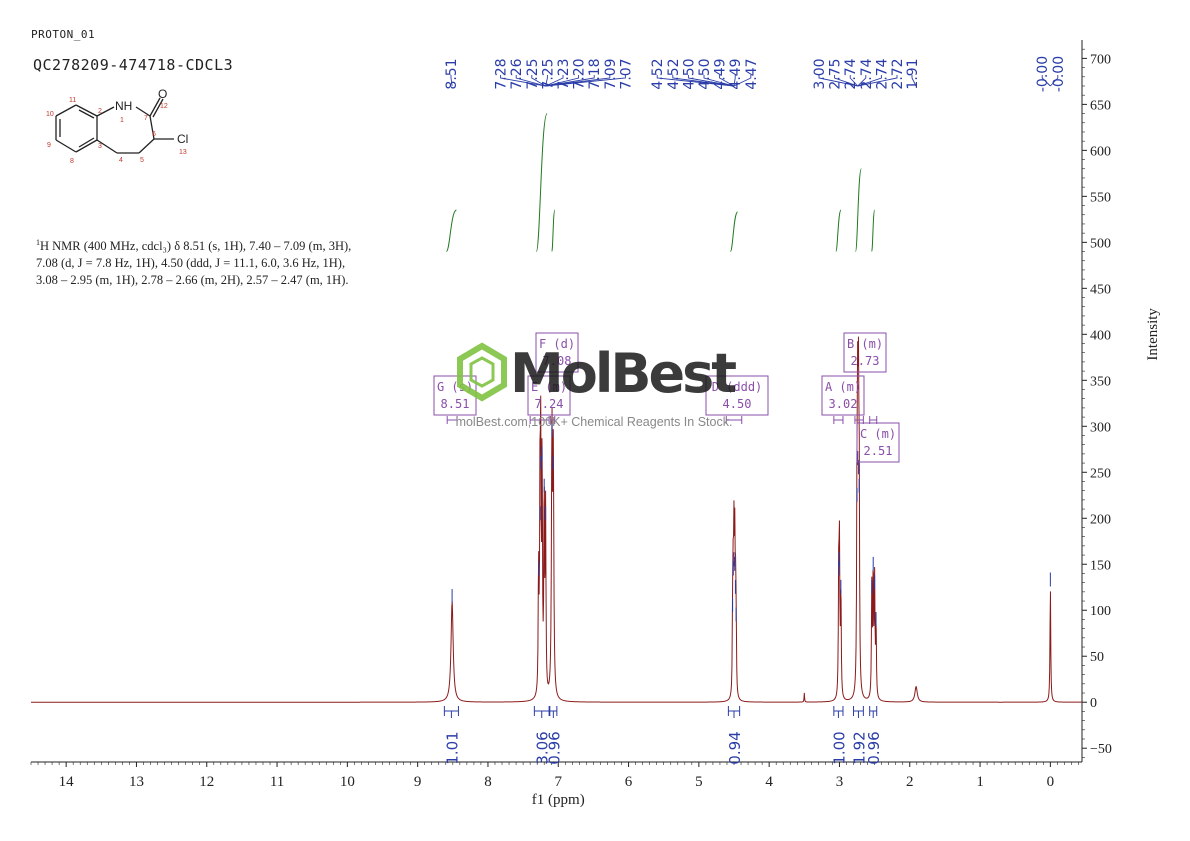 The height and width of the screenshot is (841, 1190). I want to click on atom-o: O, so click(162, 94).